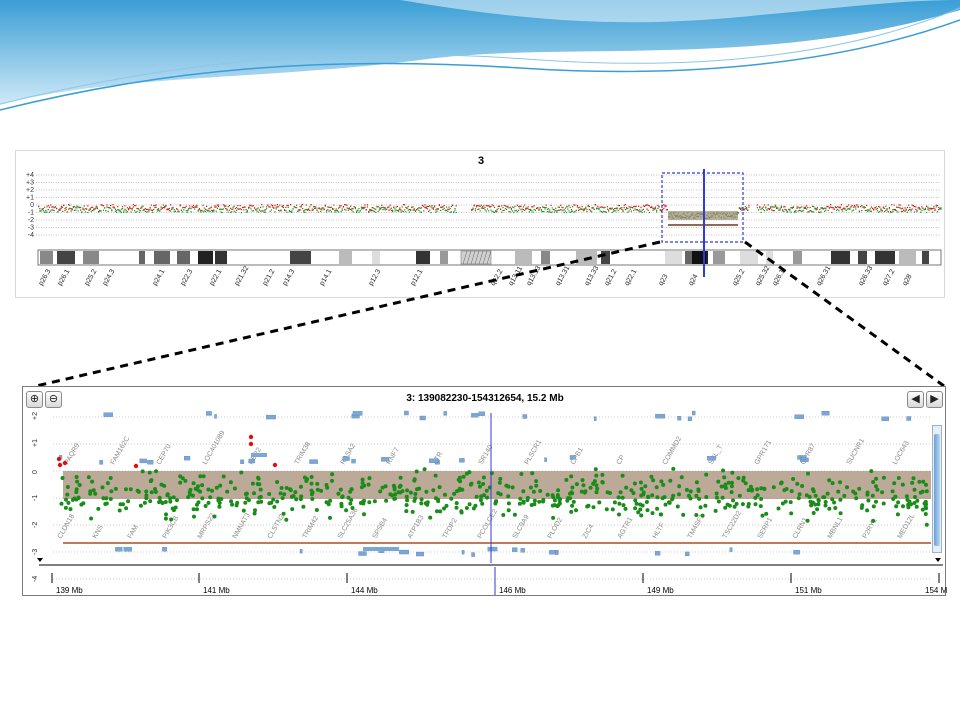 This screenshot has height=720, width=960. What do you see at coordinates (934, 399) in the screenshot?
I see `scroll-right-button: ▶` at bounding box center [934, 399].